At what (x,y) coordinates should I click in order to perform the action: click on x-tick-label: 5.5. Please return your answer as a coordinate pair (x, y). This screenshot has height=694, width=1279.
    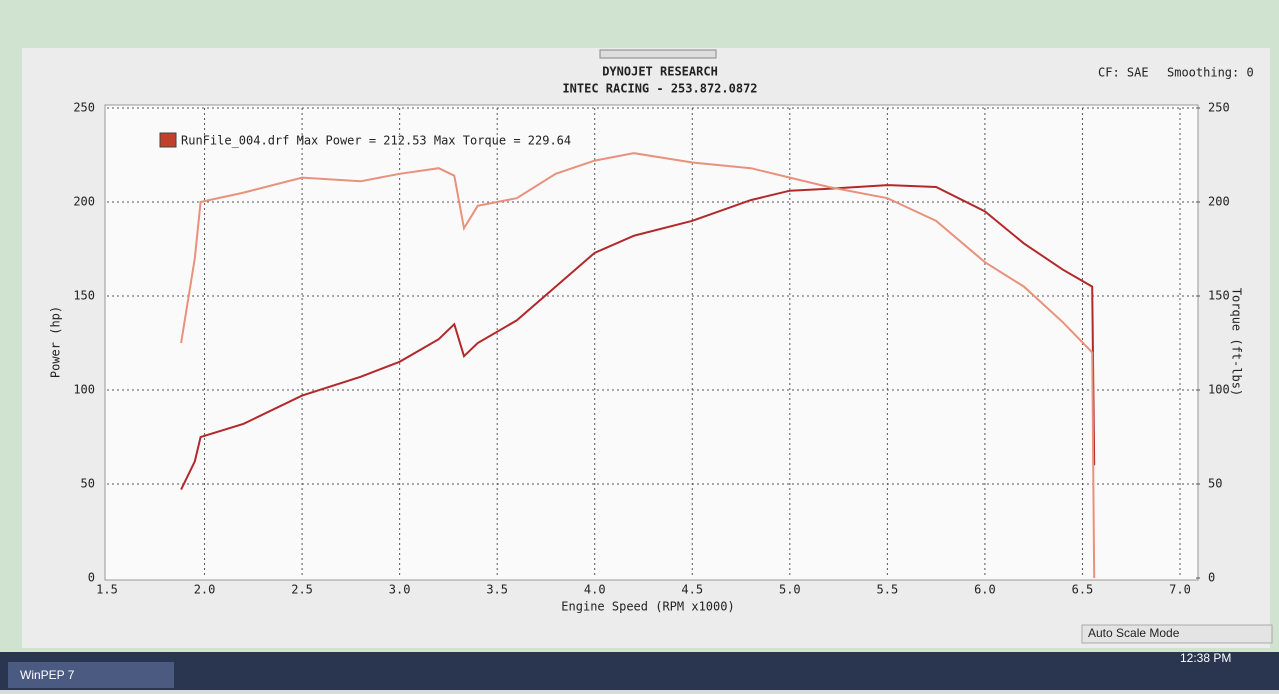
    Looking at the image, I should click on (888, 590).